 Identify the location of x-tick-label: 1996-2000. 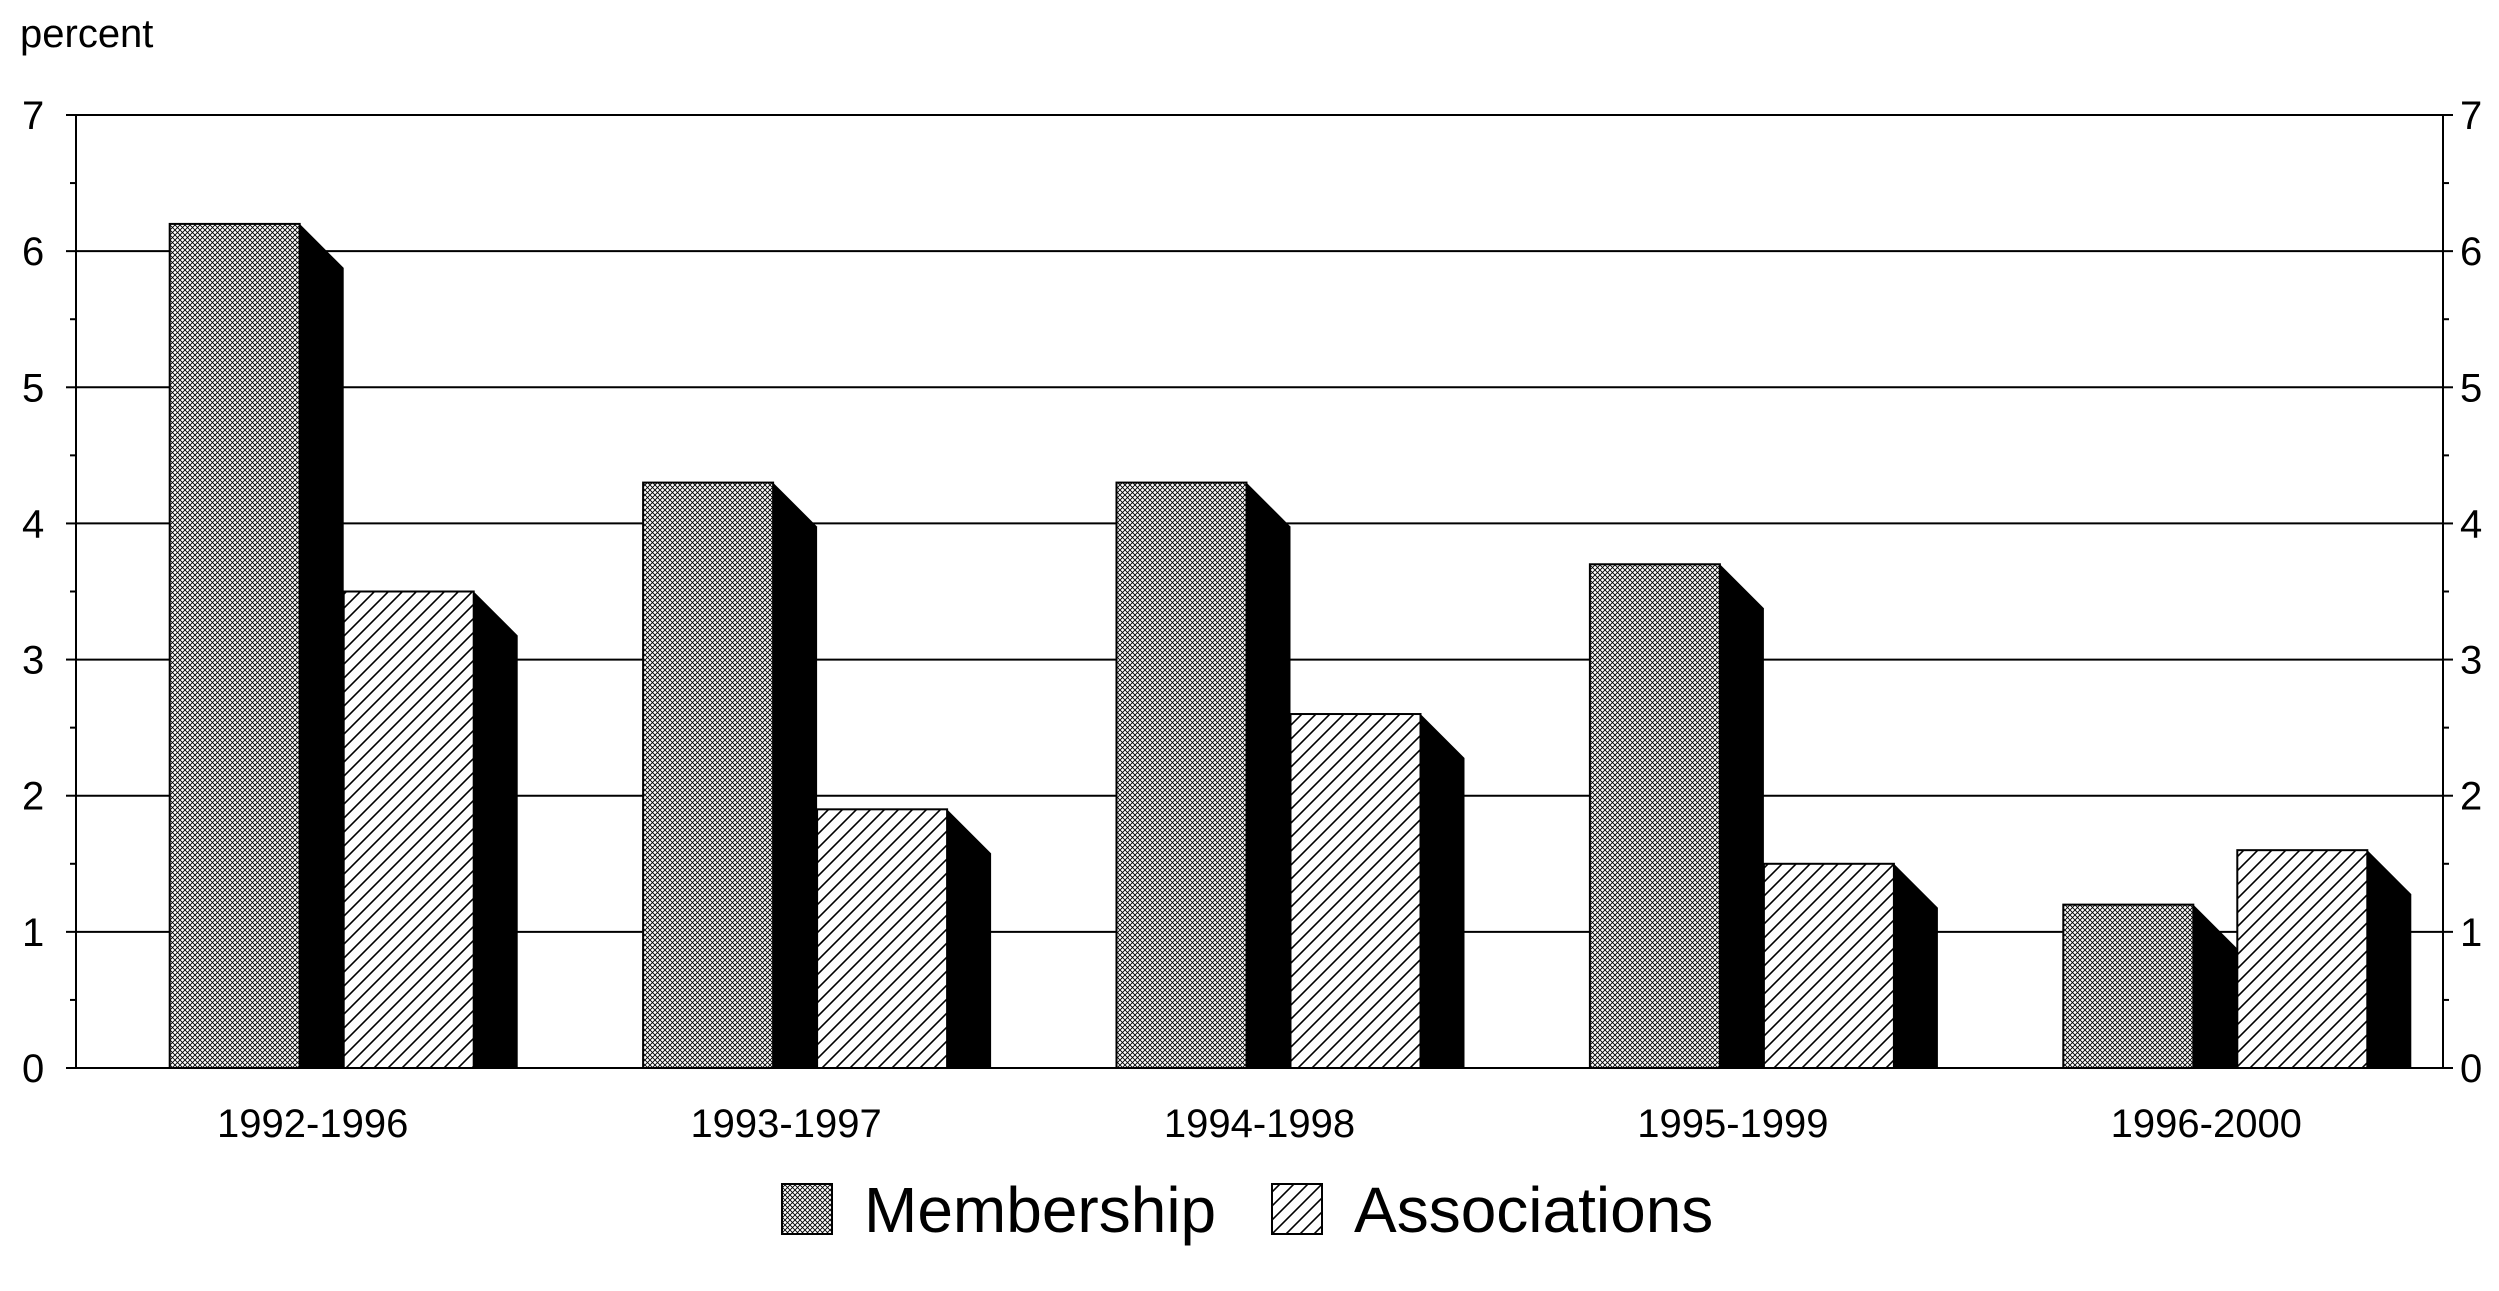
(2206, 1124).